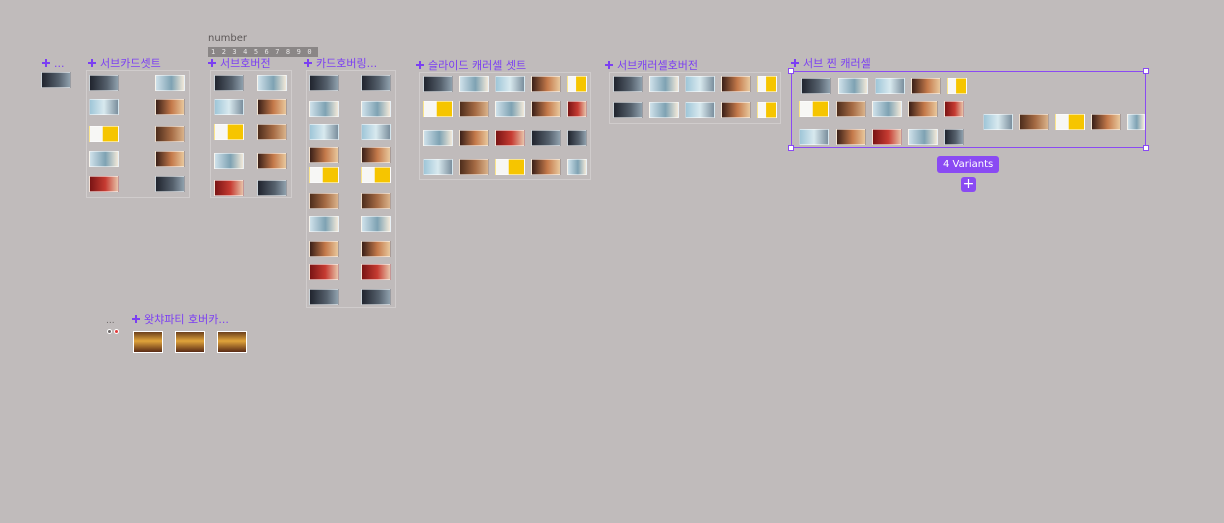 Image resolution: width=1224 pixels, height=523 pixels. Describe the element at coordinates (351, 189) in the screenshot. I see `frame-card-hovering` at that location.